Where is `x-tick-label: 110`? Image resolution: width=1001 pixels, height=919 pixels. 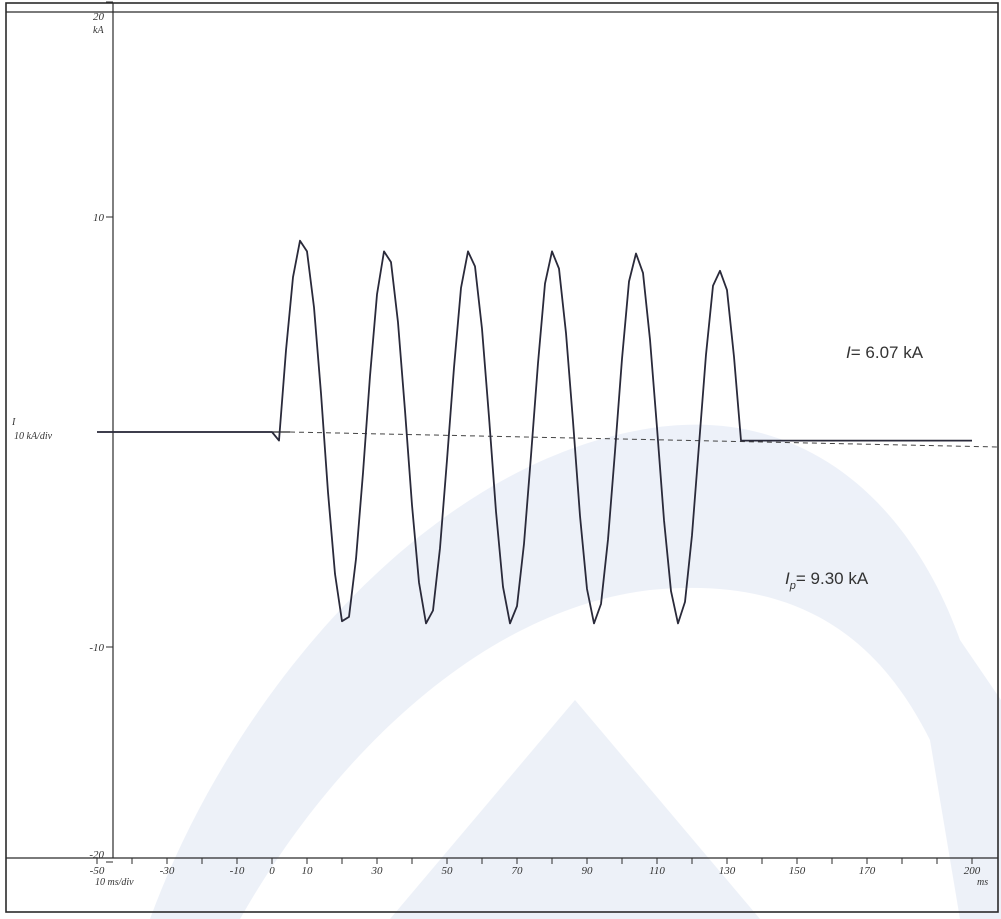 x-tick-label: 110 is located at coordinates (657, 871).